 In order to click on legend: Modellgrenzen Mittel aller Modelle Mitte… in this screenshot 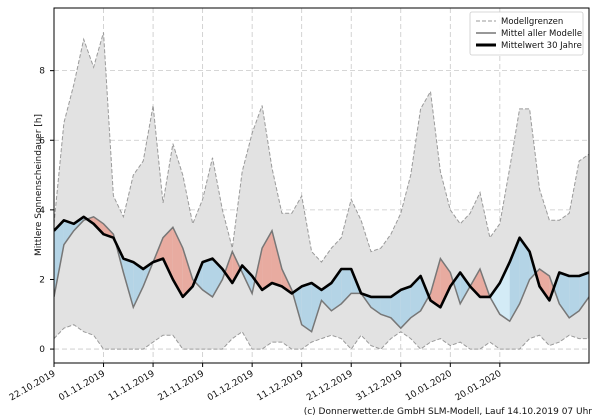, I will do `click(526, 33)`.